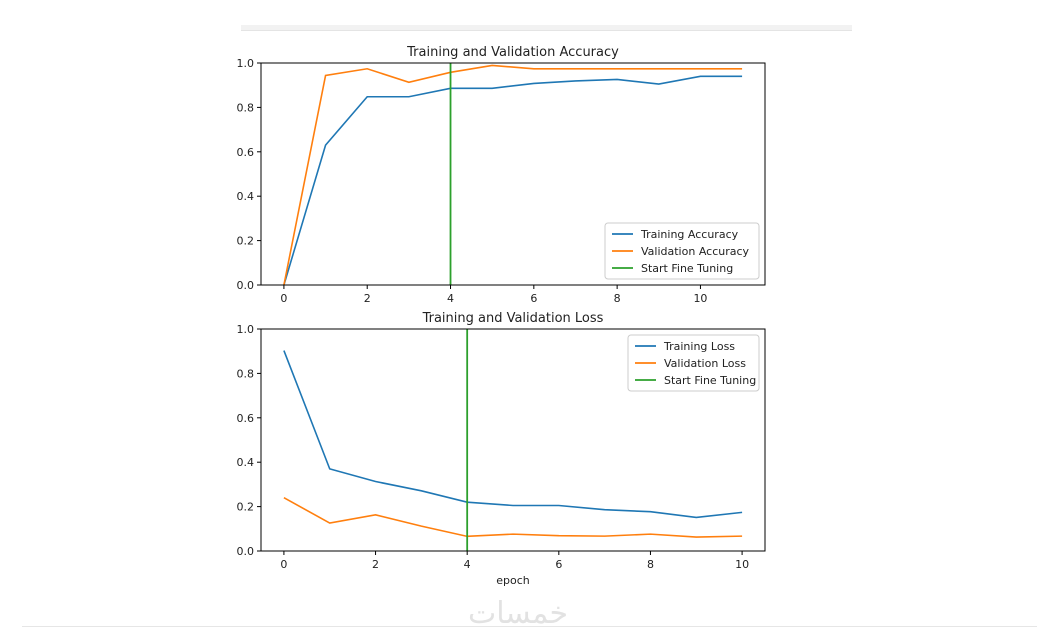  Describe the element at coordinates (529, 626) in the screenshot. I see `divider` at that location.